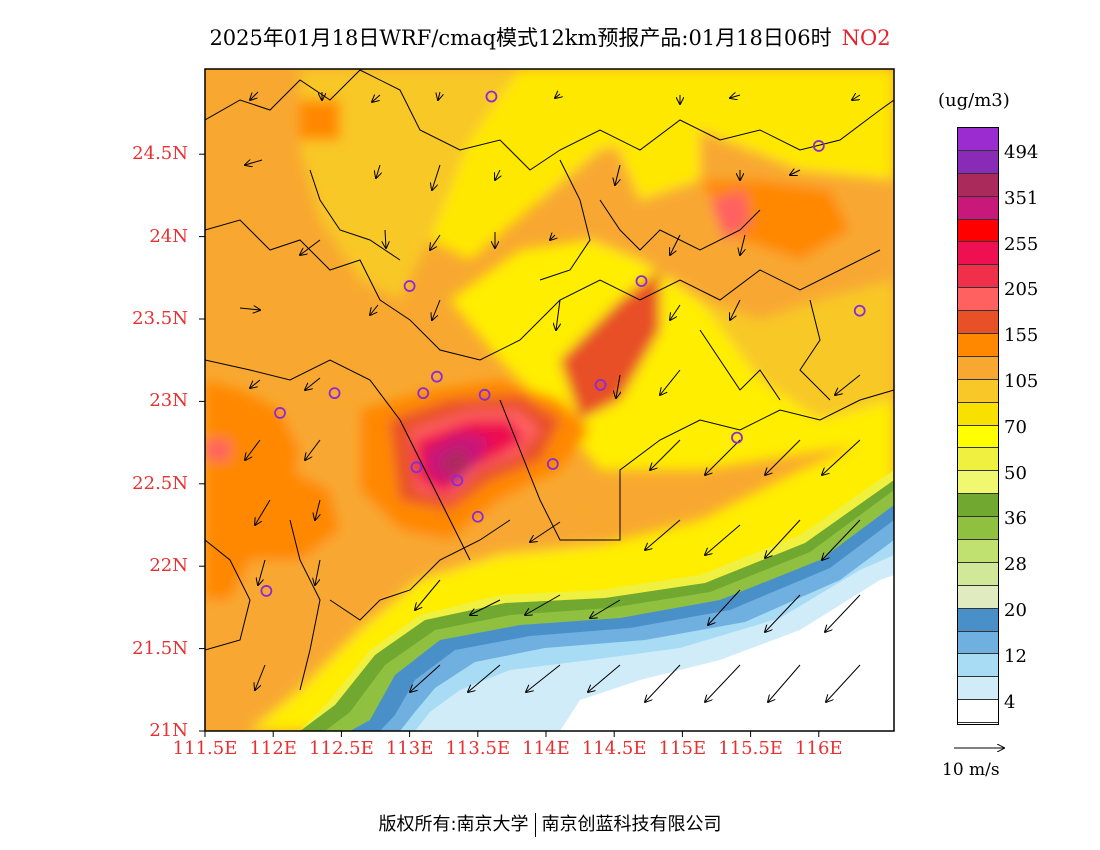 The image size is (1100, 850). I want to click on wind-reference-arrow, so click(982, 748).